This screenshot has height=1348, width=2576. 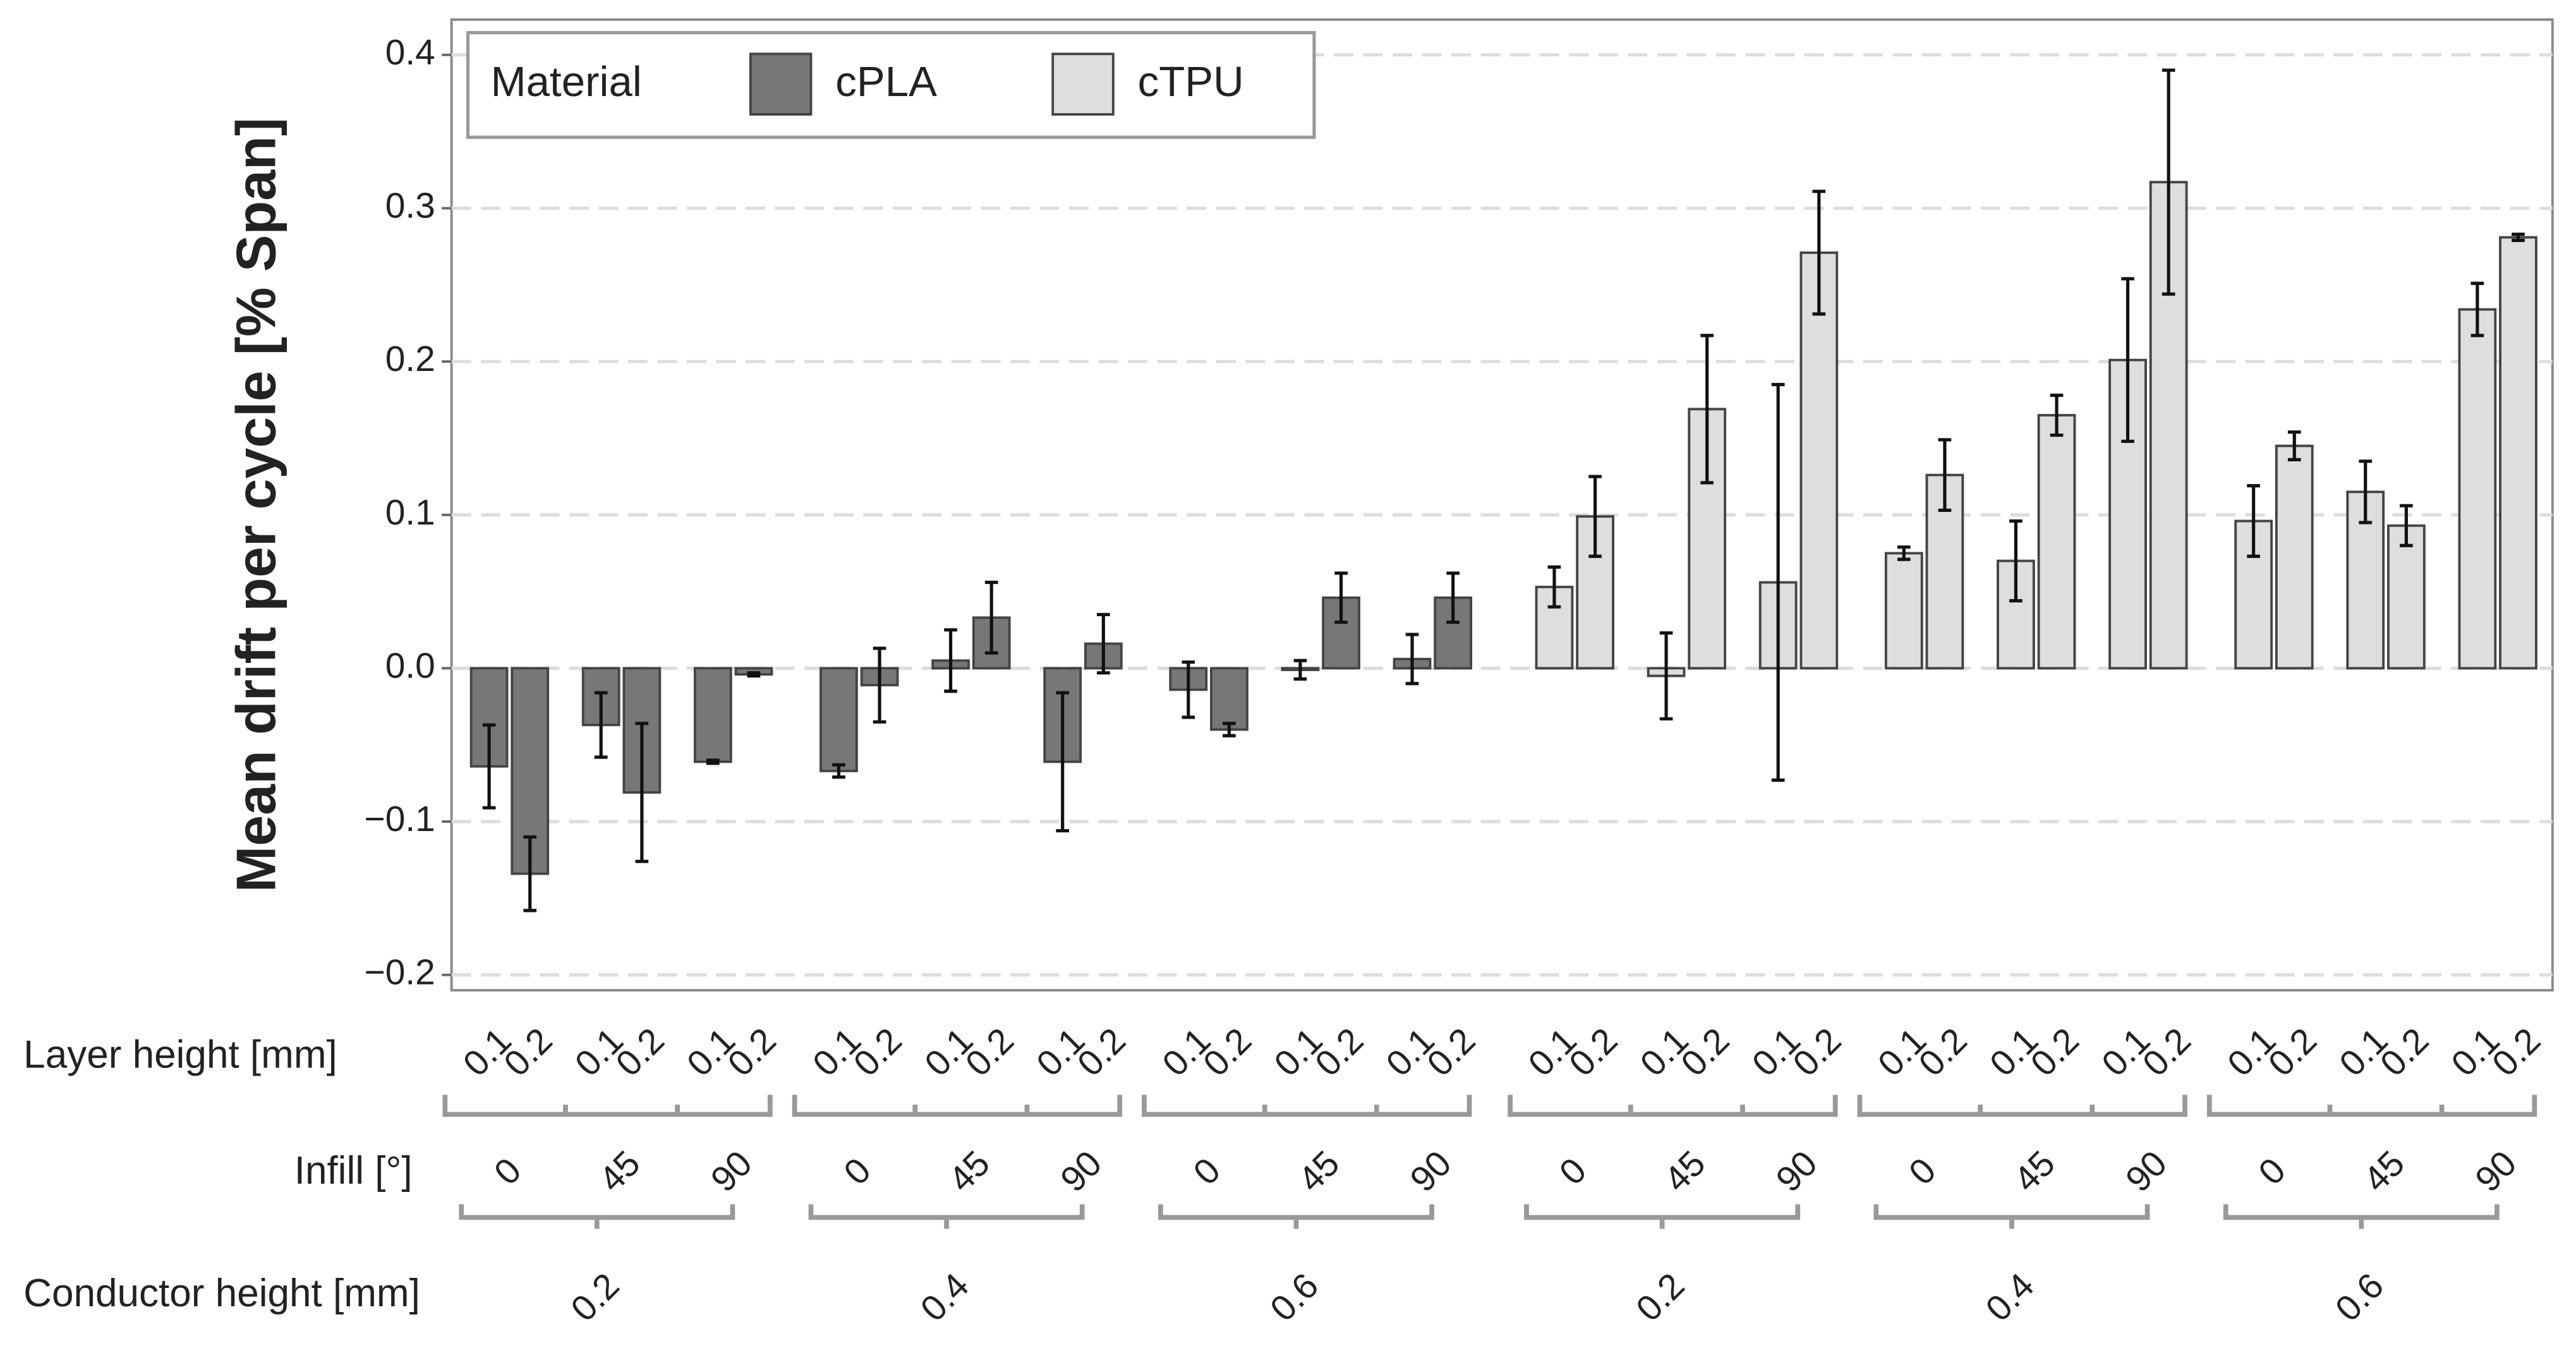 I want to click on y-tick-label: 0.3, so click(x=410, y=206).